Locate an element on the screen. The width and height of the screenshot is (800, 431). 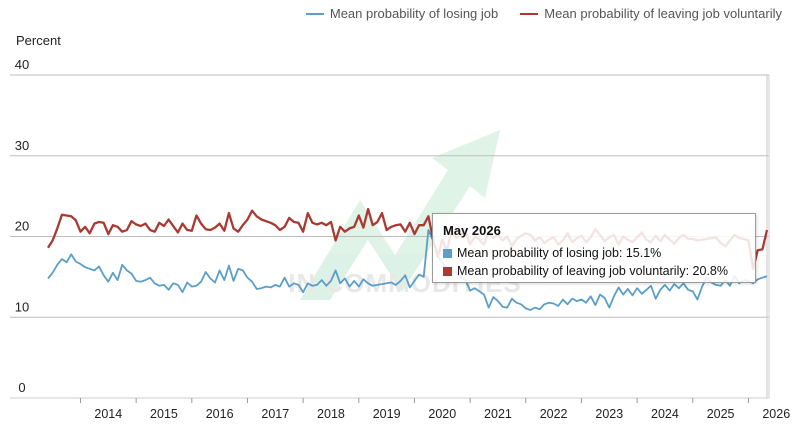
x-tick-label-2020: 2020 is located at coordinates (442, 414).